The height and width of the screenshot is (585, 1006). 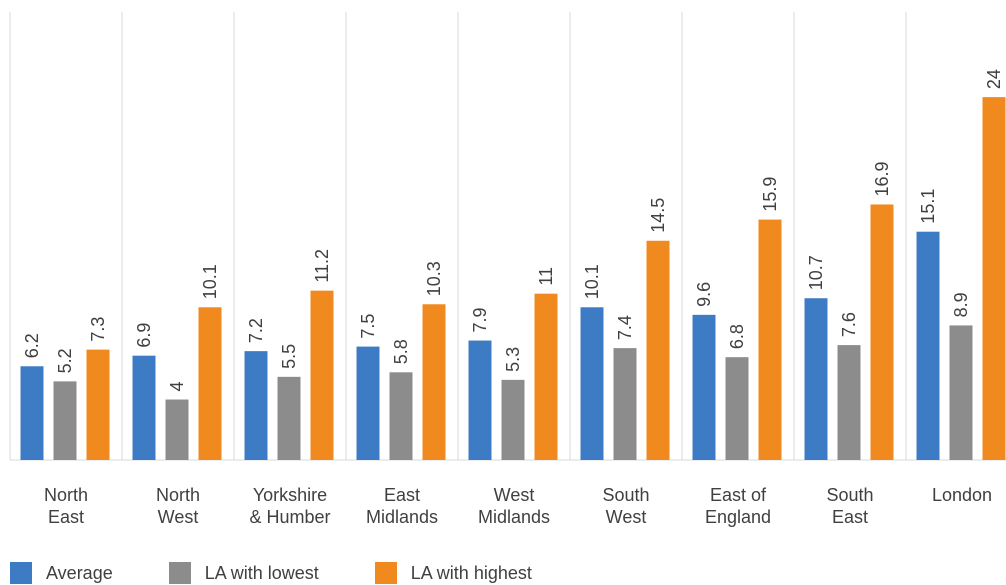 I want to click on data-label: 11.2, so click(x=322, y=266).